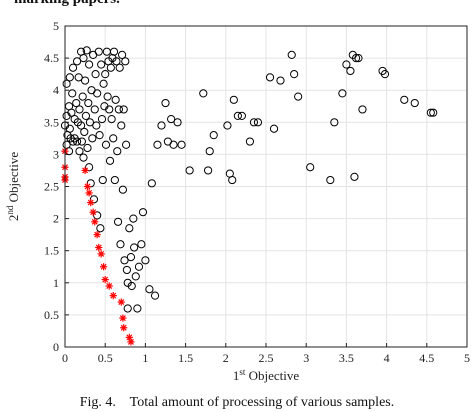 The height and width of the screenshot is (412, 474). What do you see at coordinates (56, 347) in the screenshot?
I see `y-tick-label: 0` at bounding box center [56, 347].